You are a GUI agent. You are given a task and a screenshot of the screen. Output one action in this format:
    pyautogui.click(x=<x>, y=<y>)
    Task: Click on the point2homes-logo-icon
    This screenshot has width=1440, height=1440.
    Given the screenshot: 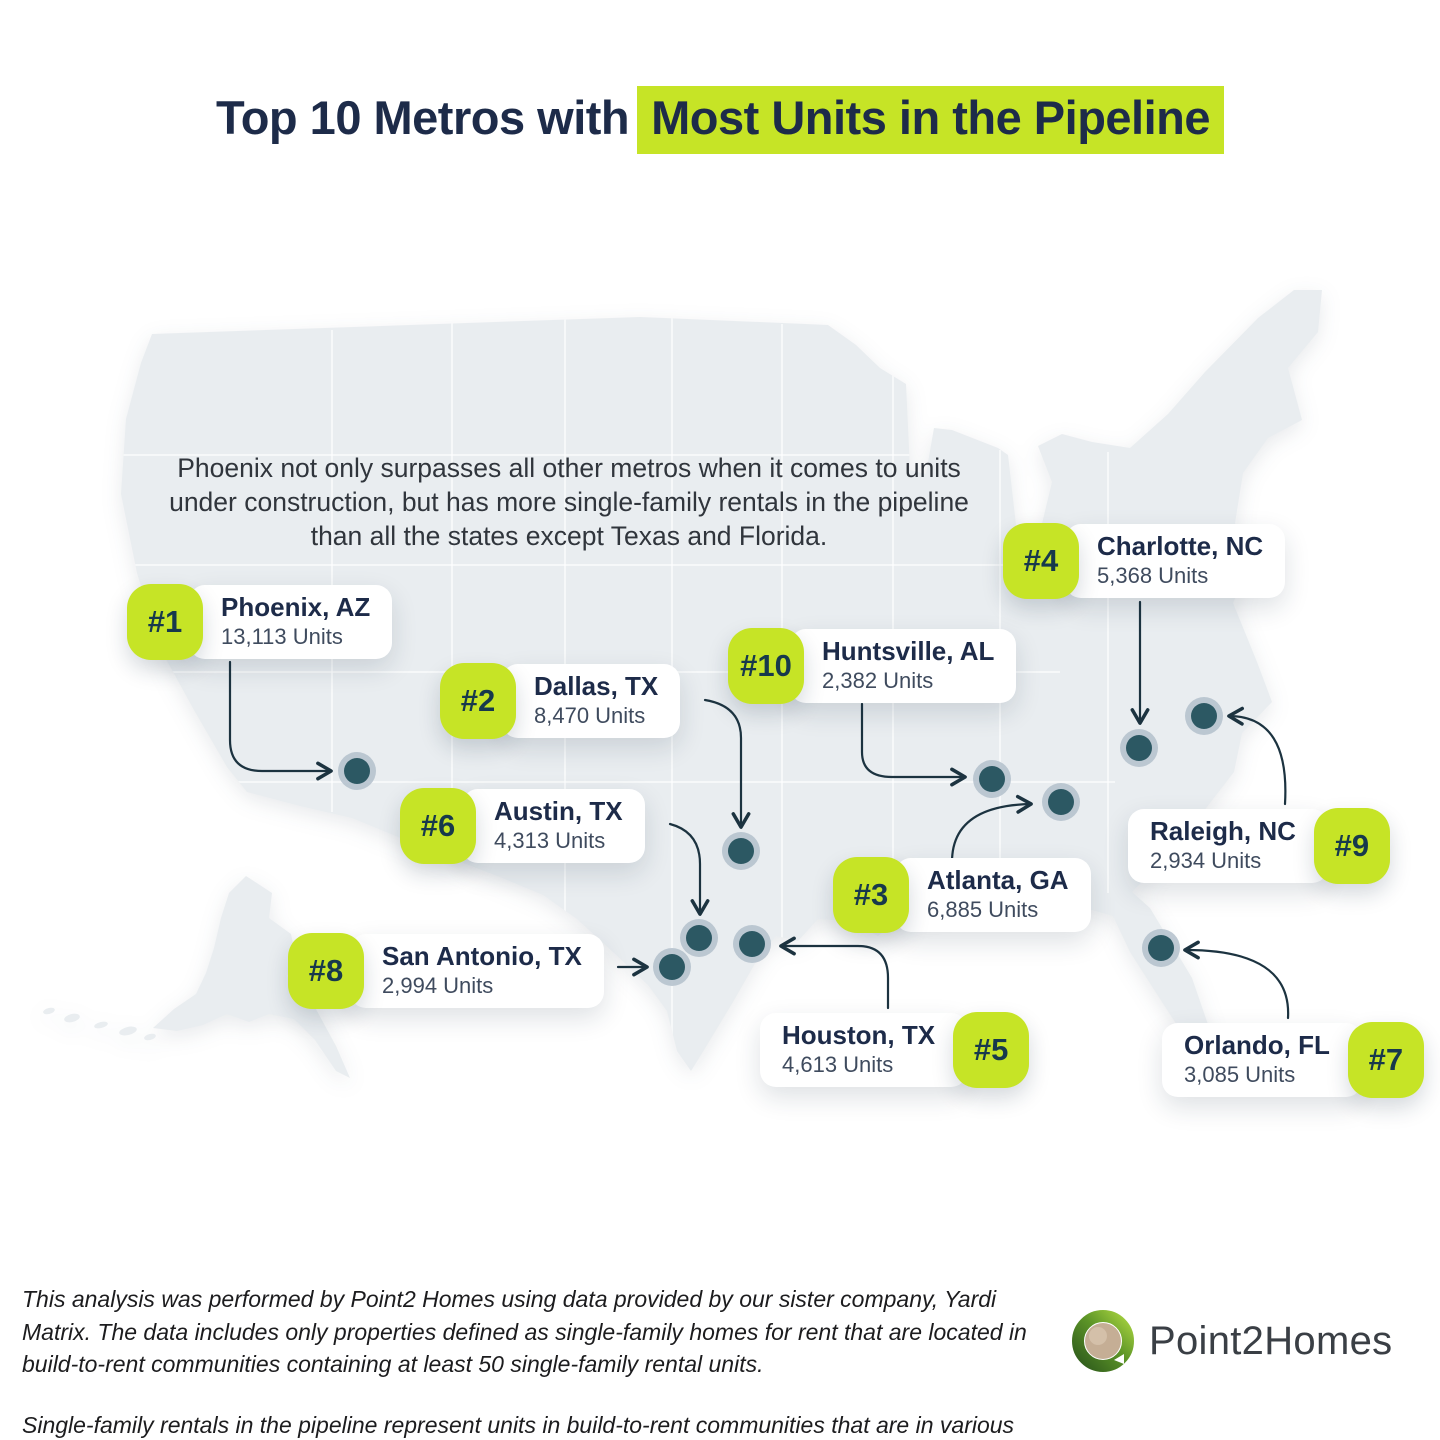 What is the action you would take?
    pyautogui.click(x=1103, y=1341)
    